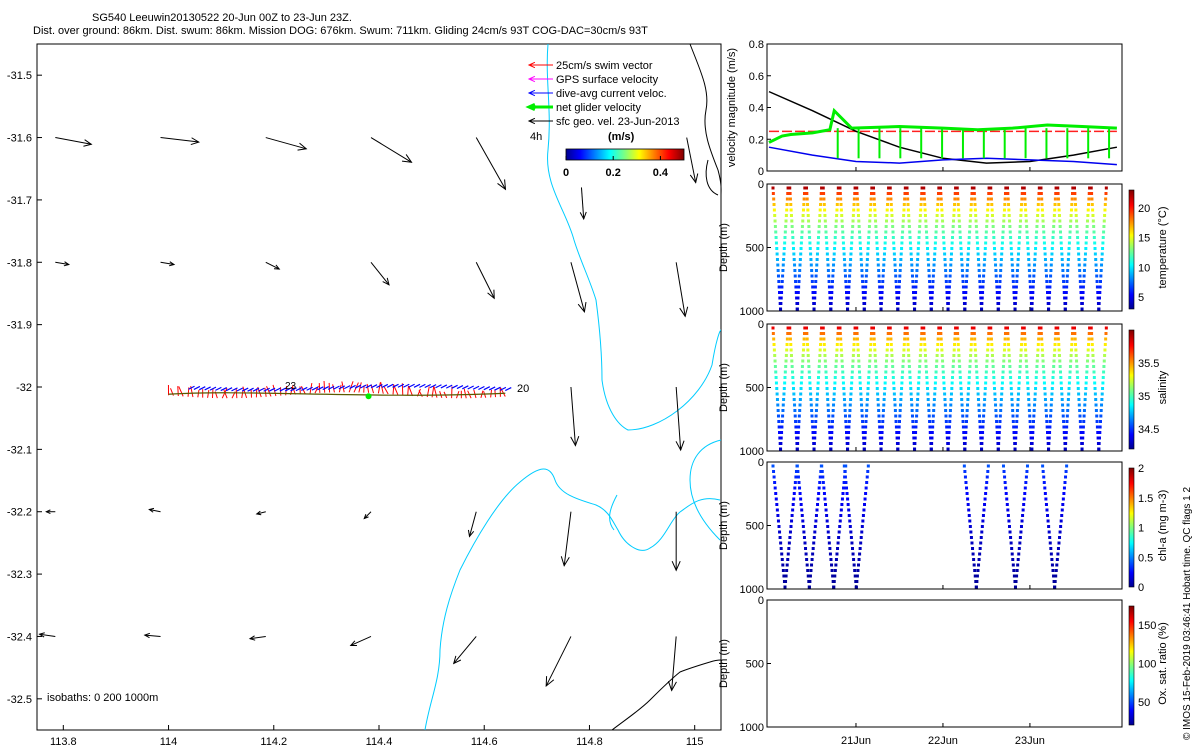 The width and height of the screenshot is (1200, 750). I want to click on sfc-velocity-vector, so click(578, 287).